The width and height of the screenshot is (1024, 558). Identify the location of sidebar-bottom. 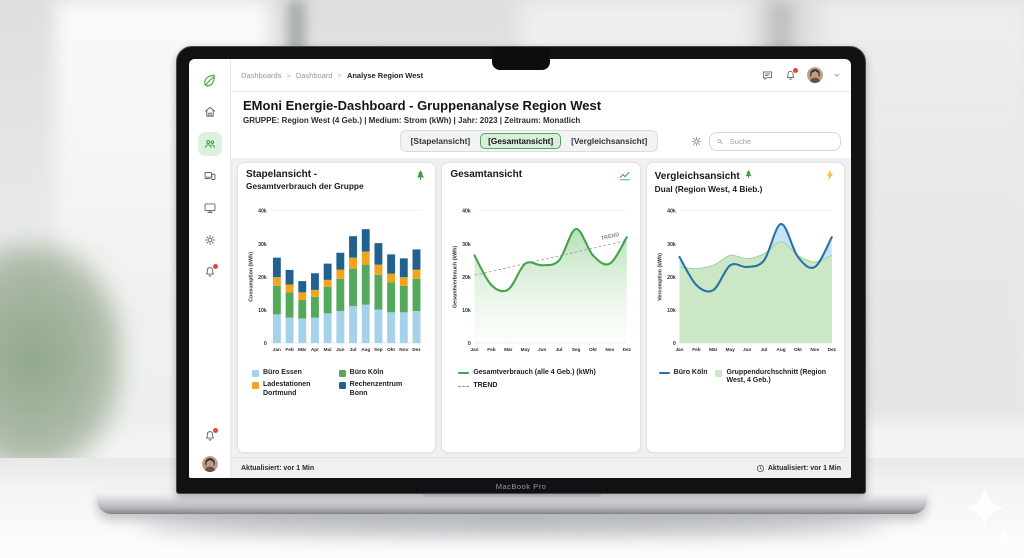
(210, 448).